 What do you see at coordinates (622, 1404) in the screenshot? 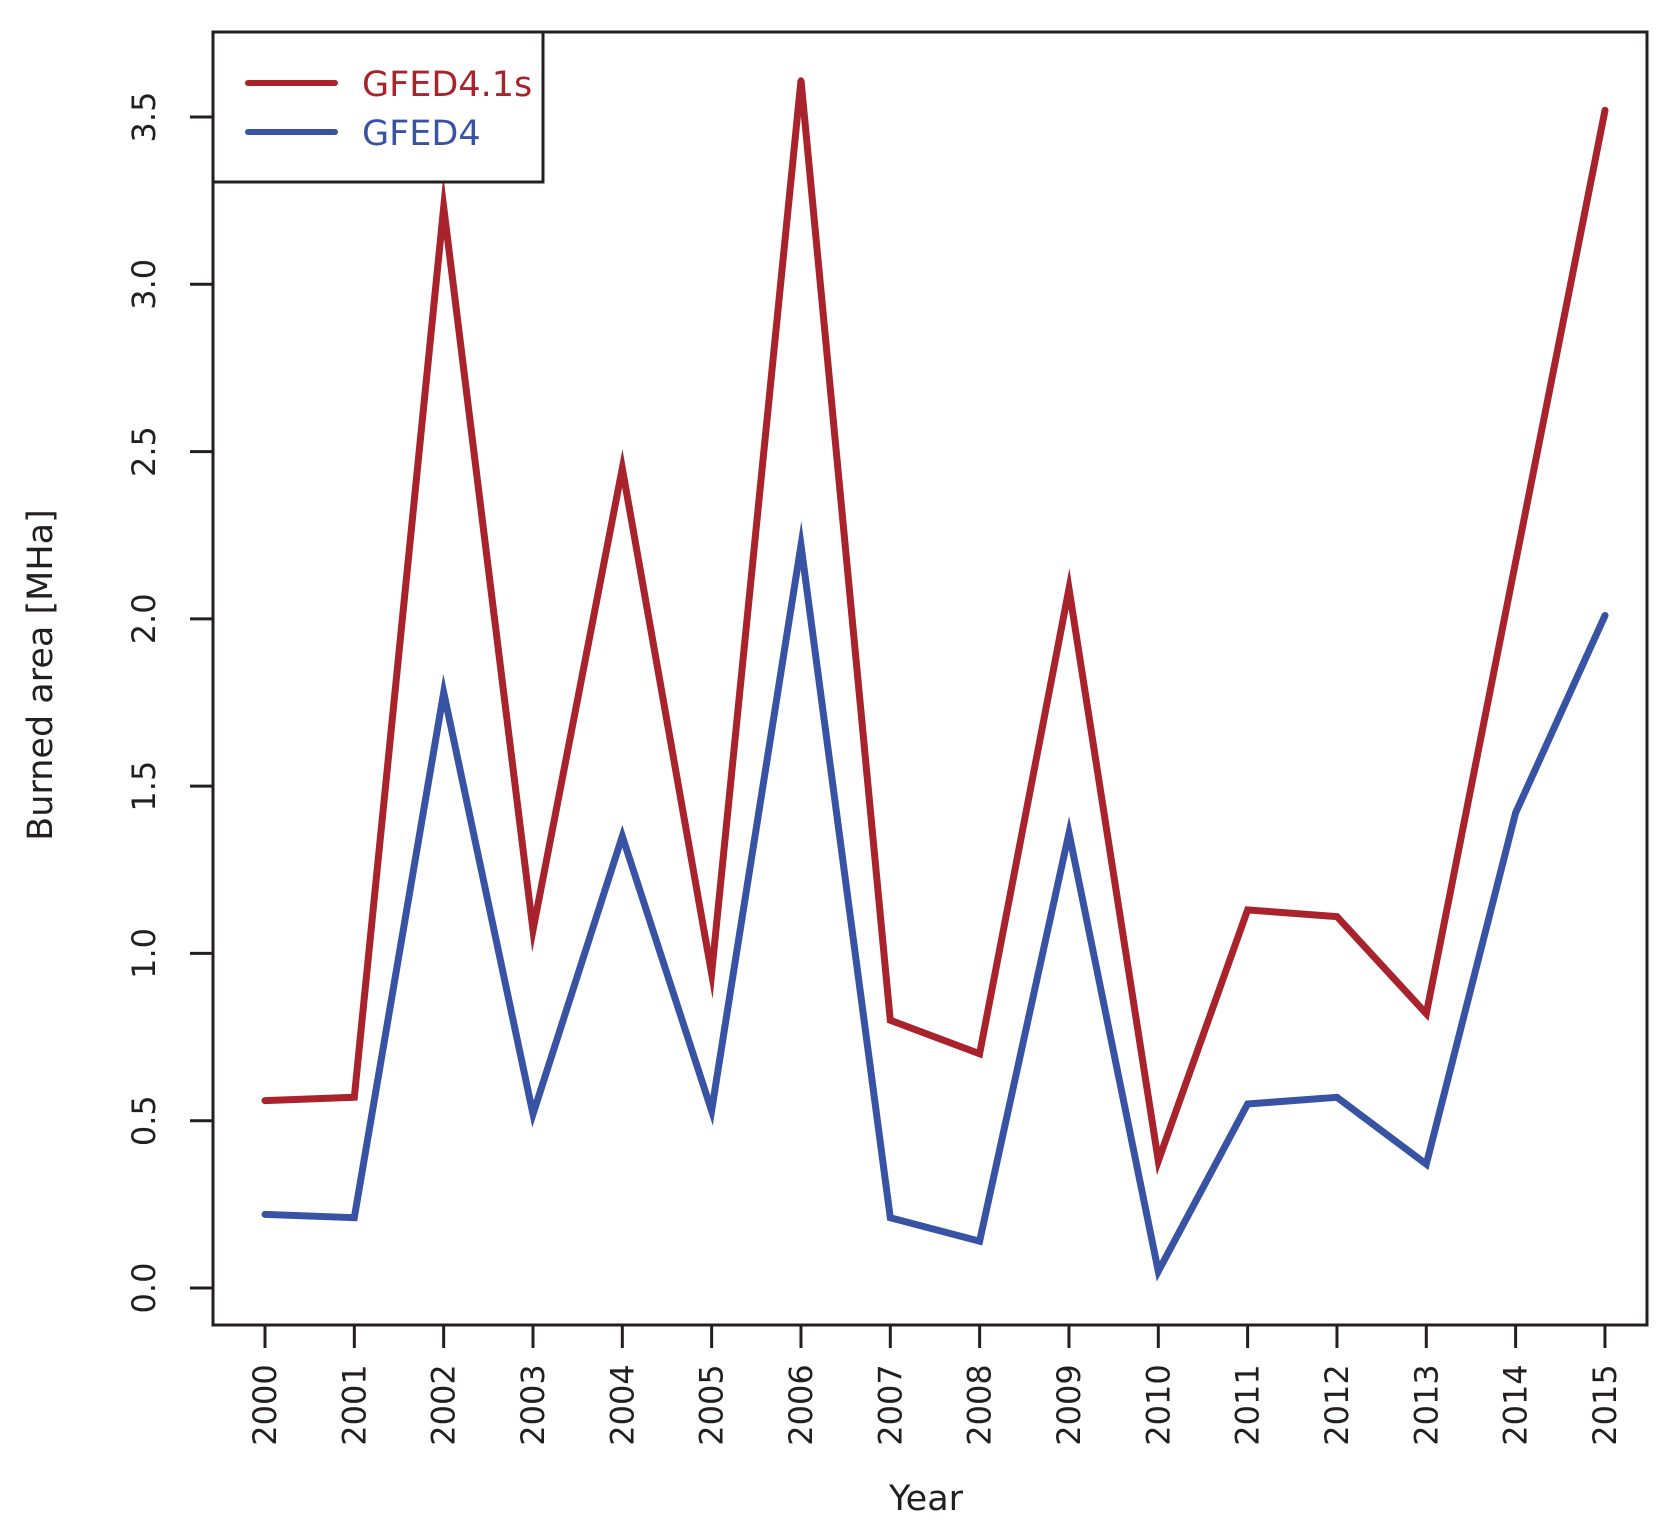
I see `x-tick-label: 2004` at bounding box center [622, 1404].